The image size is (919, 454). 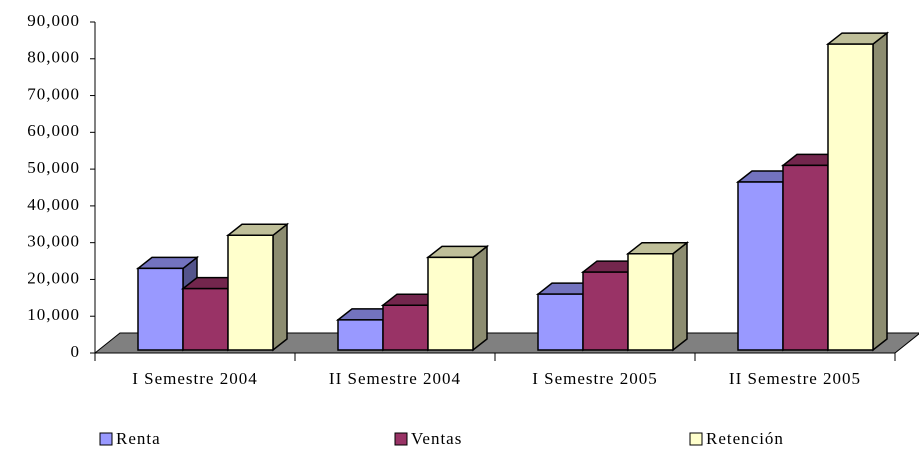 I want to click on y-tick-label: 0, so click(x=76, y=351).